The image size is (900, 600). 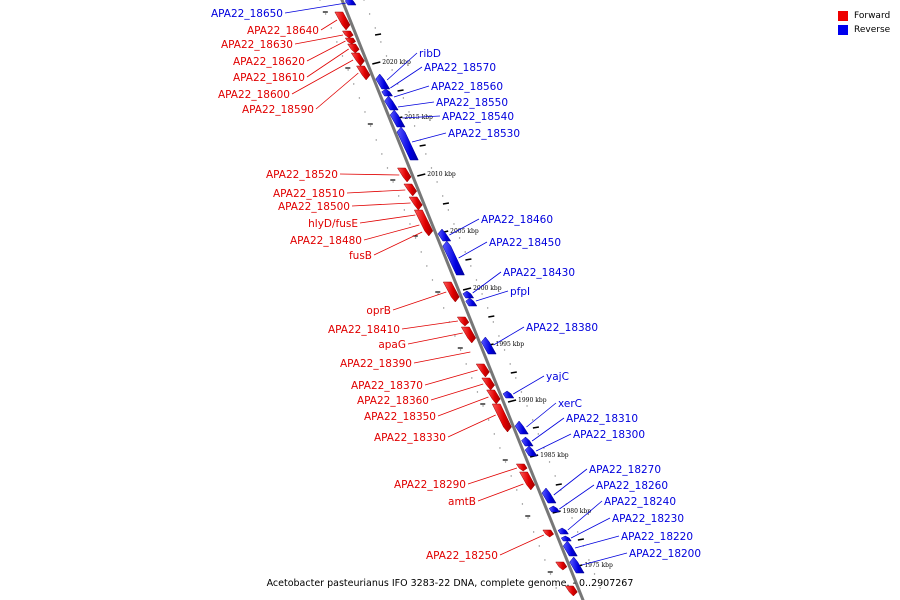 I want to click on gene-label-reverse: APA22_18550, so click(x=472, y=103).